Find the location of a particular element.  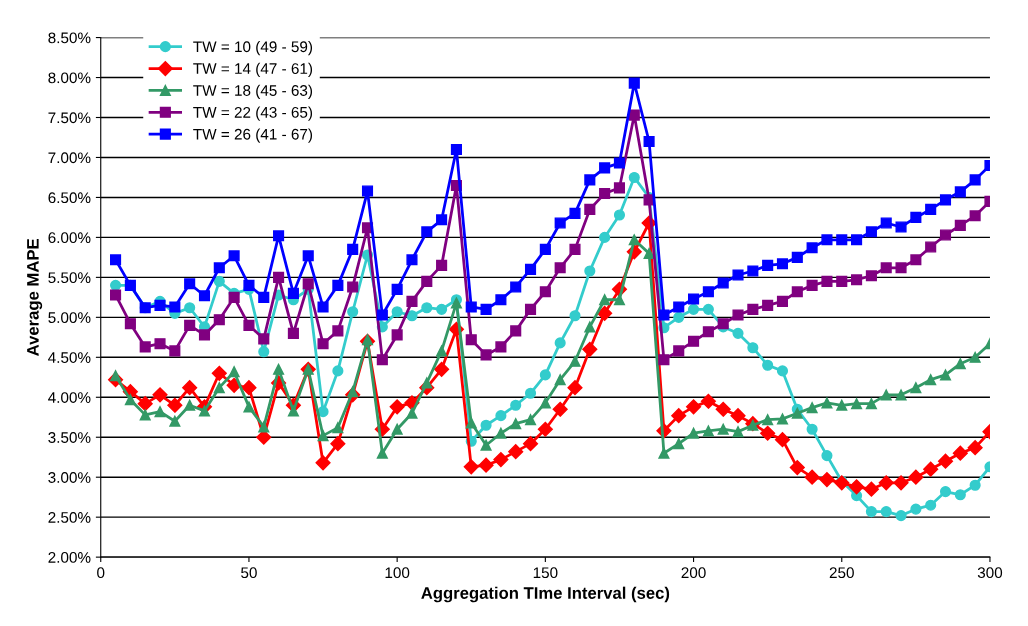

y-tick-label: 7.50% is located at coordinates (69, 118).